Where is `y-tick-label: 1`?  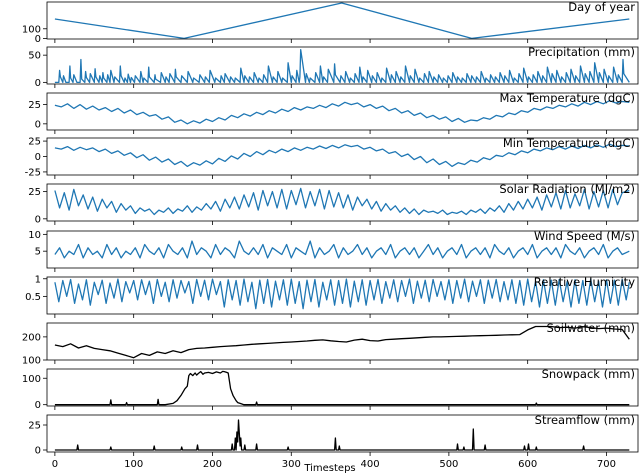
y-tick-label: 1 is located at coordinates (38, 279).